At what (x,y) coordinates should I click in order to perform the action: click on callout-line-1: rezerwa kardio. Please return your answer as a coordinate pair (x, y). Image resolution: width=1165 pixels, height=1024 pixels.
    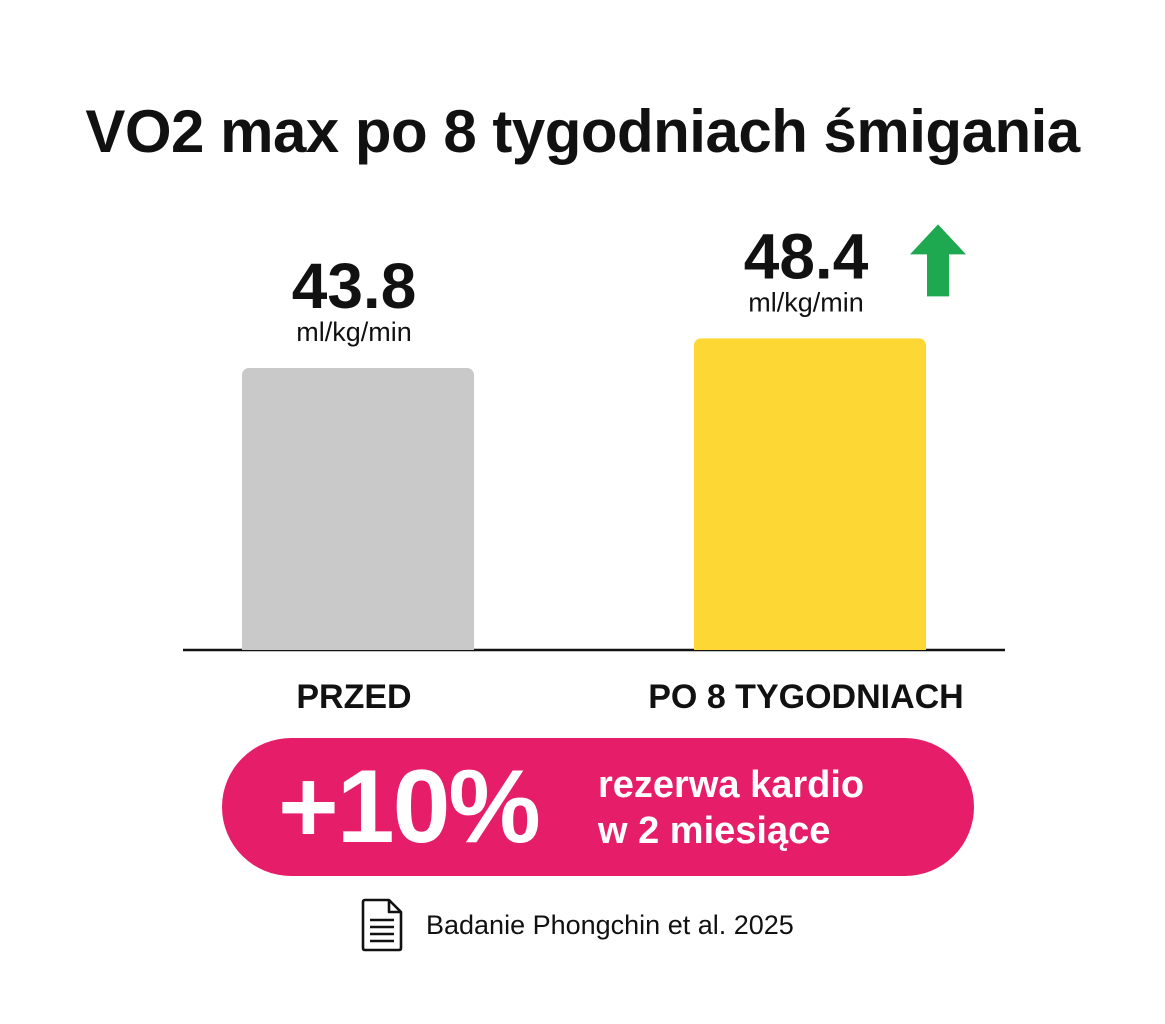
    Looking at the image, I should click on (731, 785).